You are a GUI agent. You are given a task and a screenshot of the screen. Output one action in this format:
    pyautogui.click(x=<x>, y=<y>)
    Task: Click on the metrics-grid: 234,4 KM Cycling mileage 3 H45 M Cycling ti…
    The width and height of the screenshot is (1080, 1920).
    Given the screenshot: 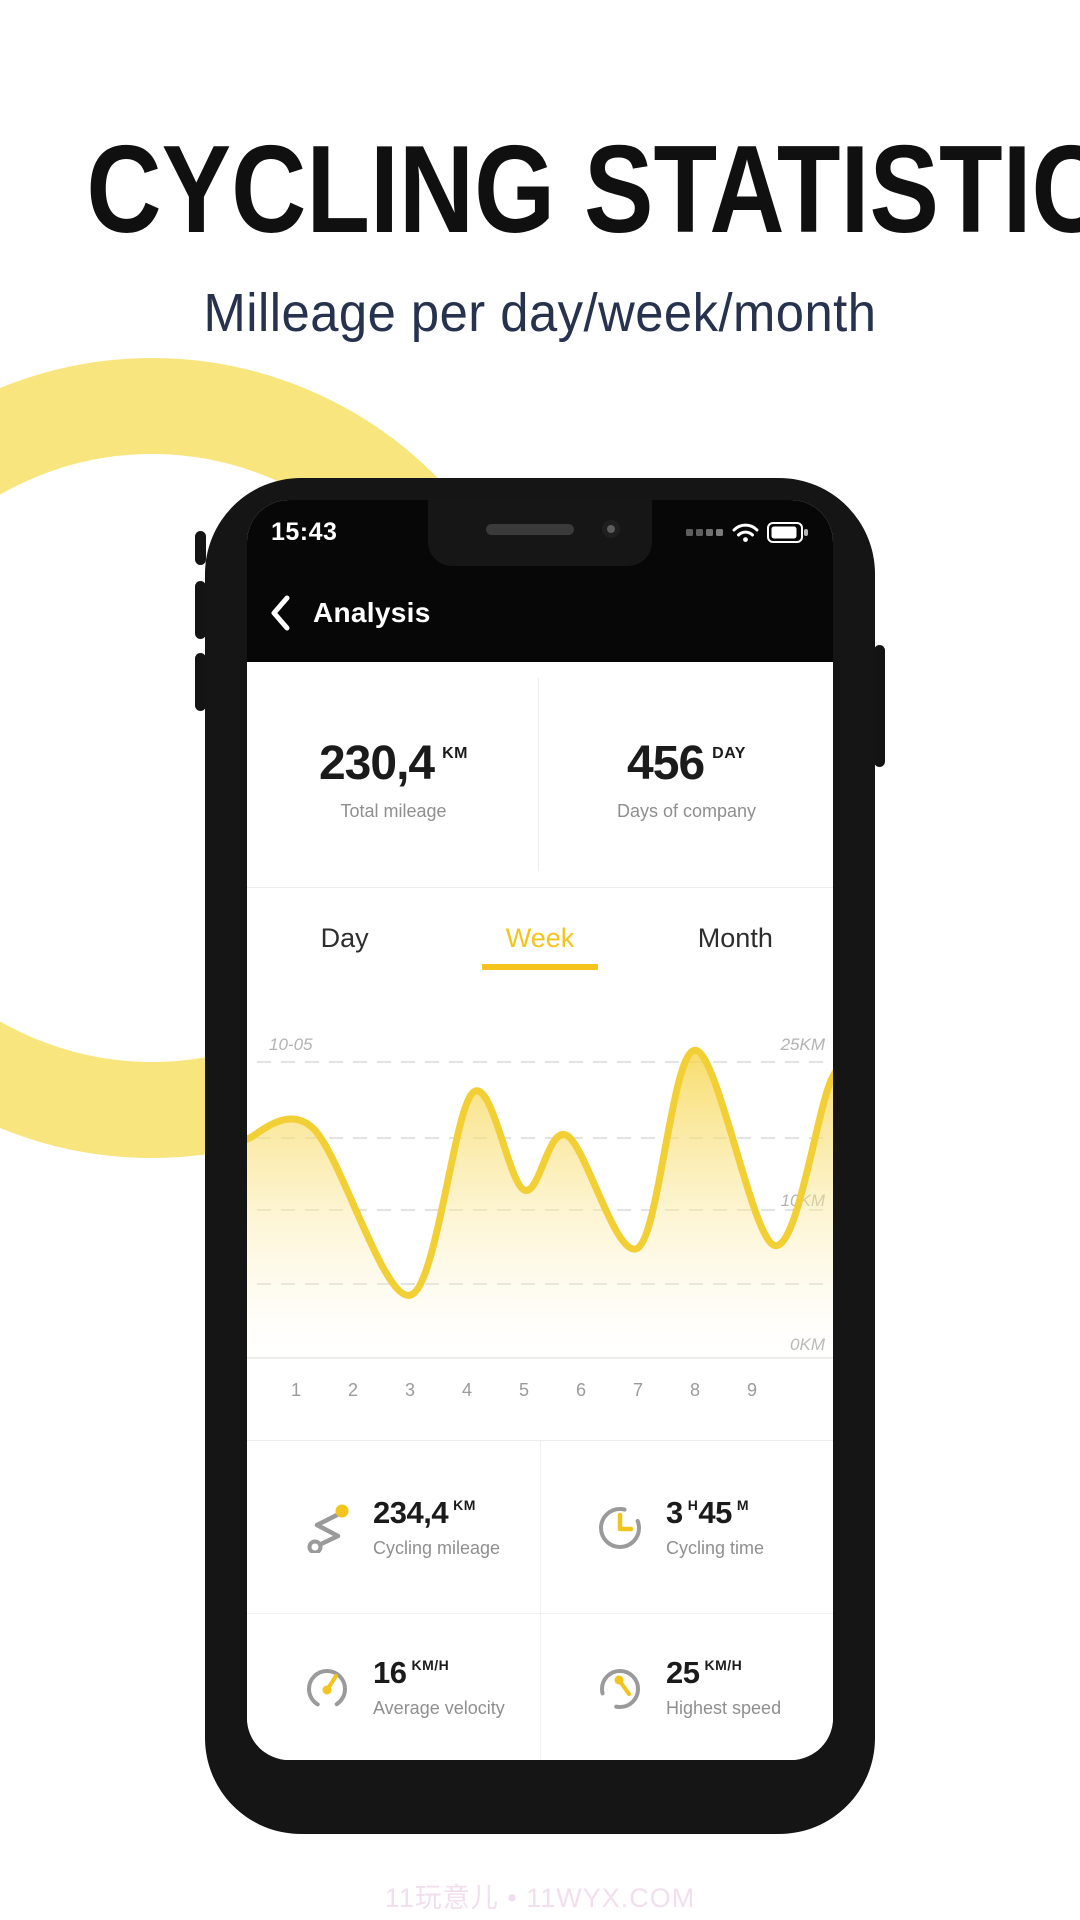 What is the action you would take?
    pyautogui.click(x=540, y=1600)
    